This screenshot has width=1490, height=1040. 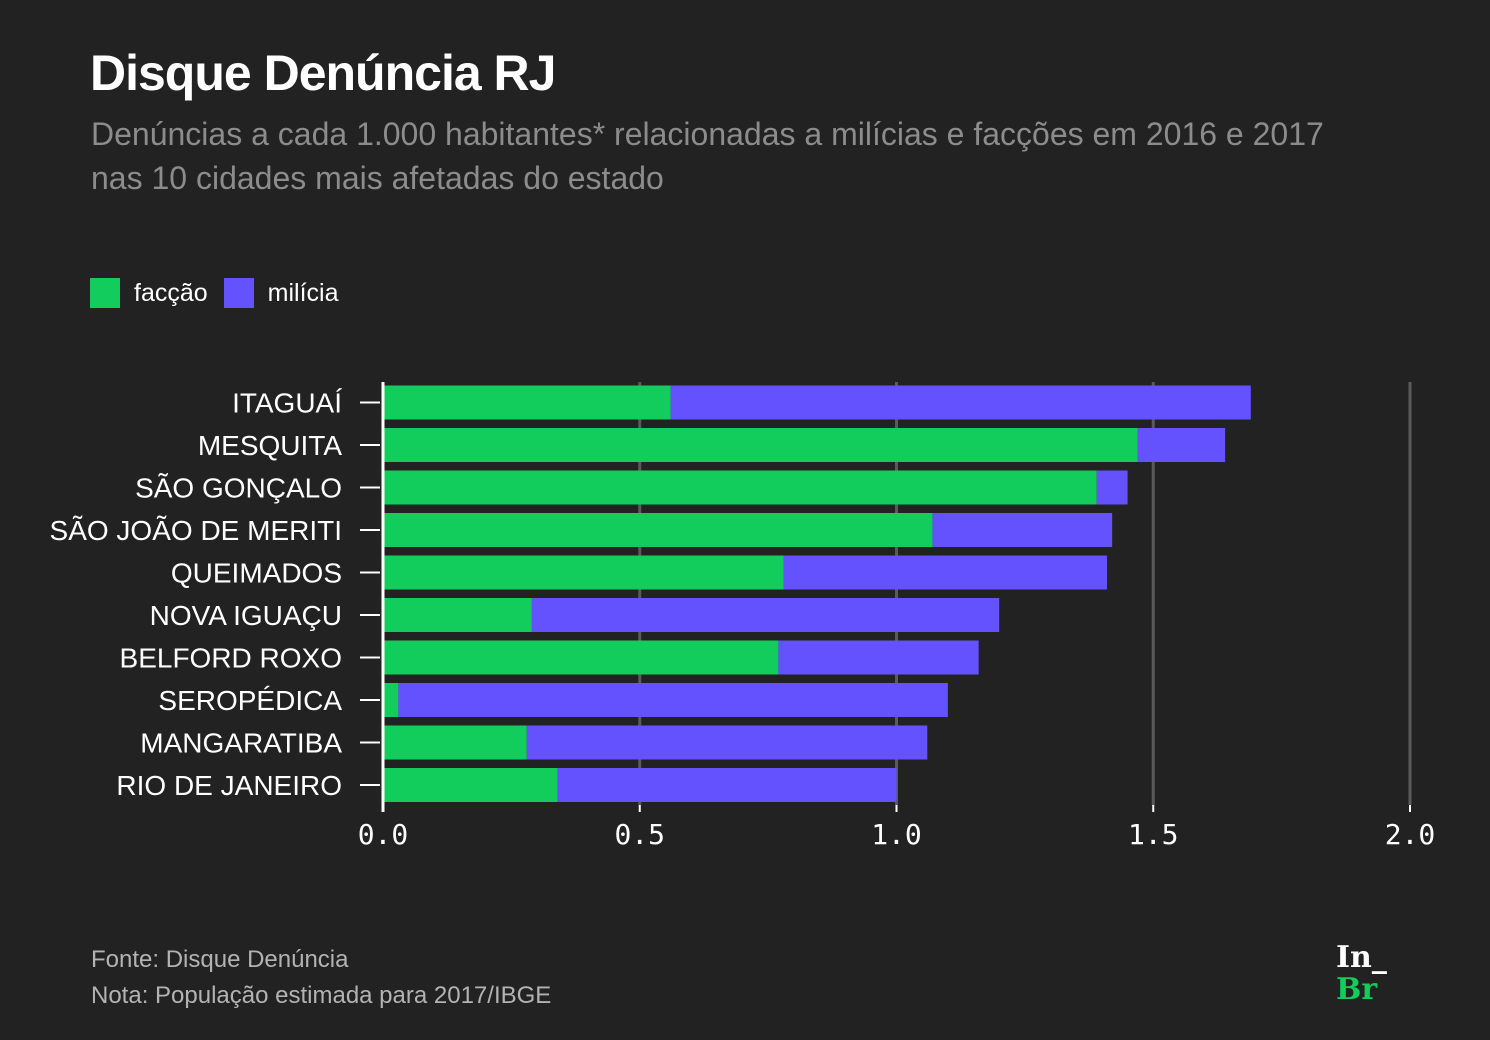 I want to click on logo-top: In_, so click(x=1361, y=957).